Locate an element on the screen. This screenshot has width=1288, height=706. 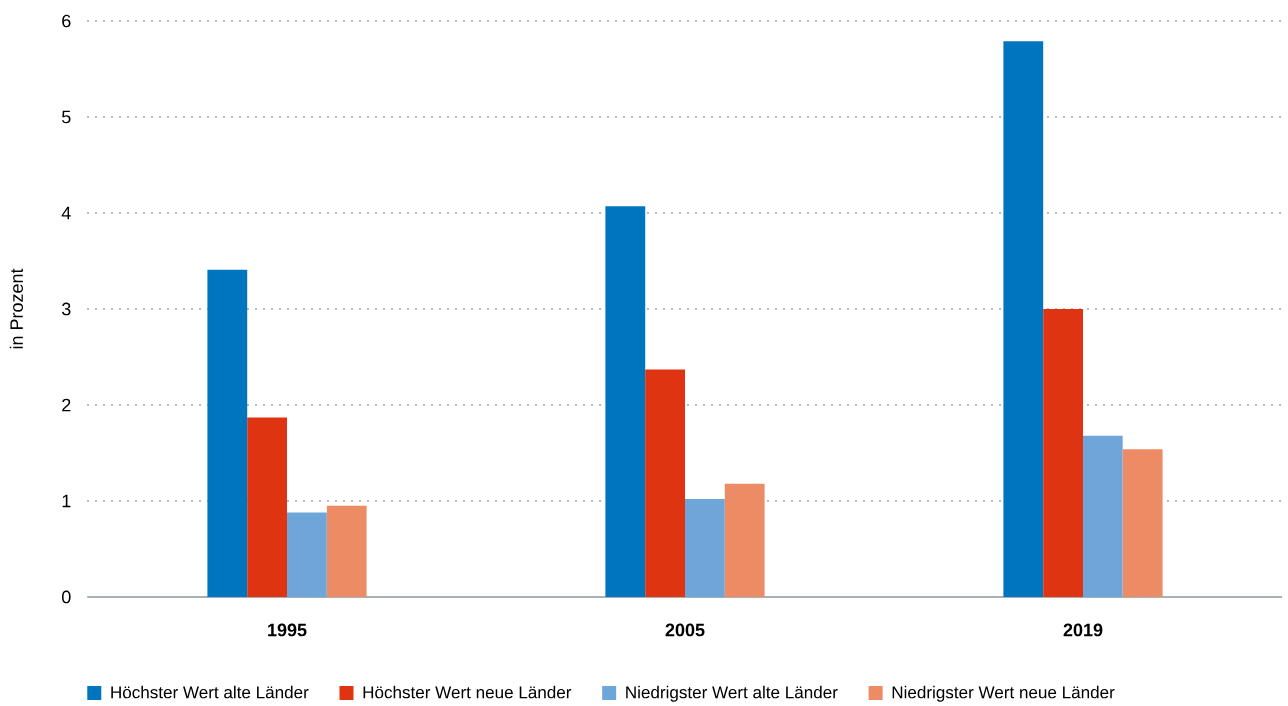
y-tick-label: 2 is located at coordinates (66, 405).